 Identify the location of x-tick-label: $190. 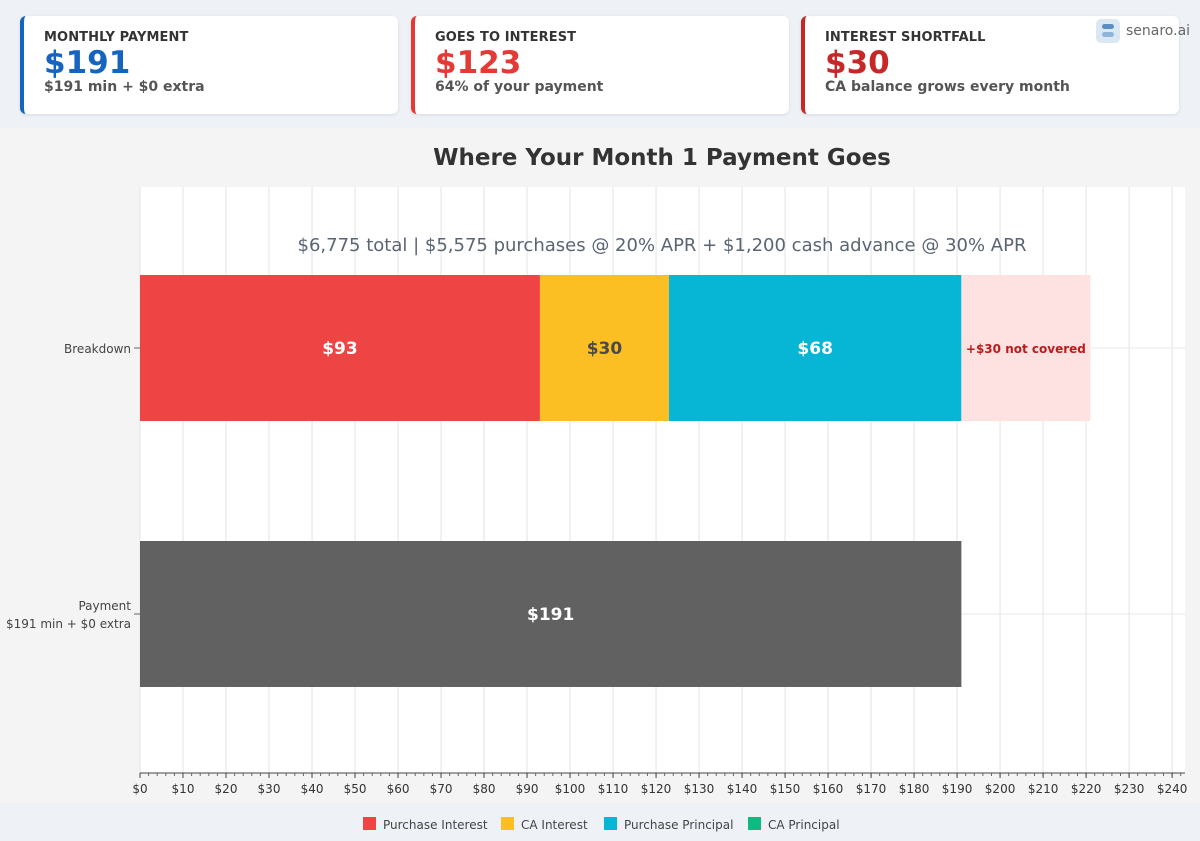
(957, 789).